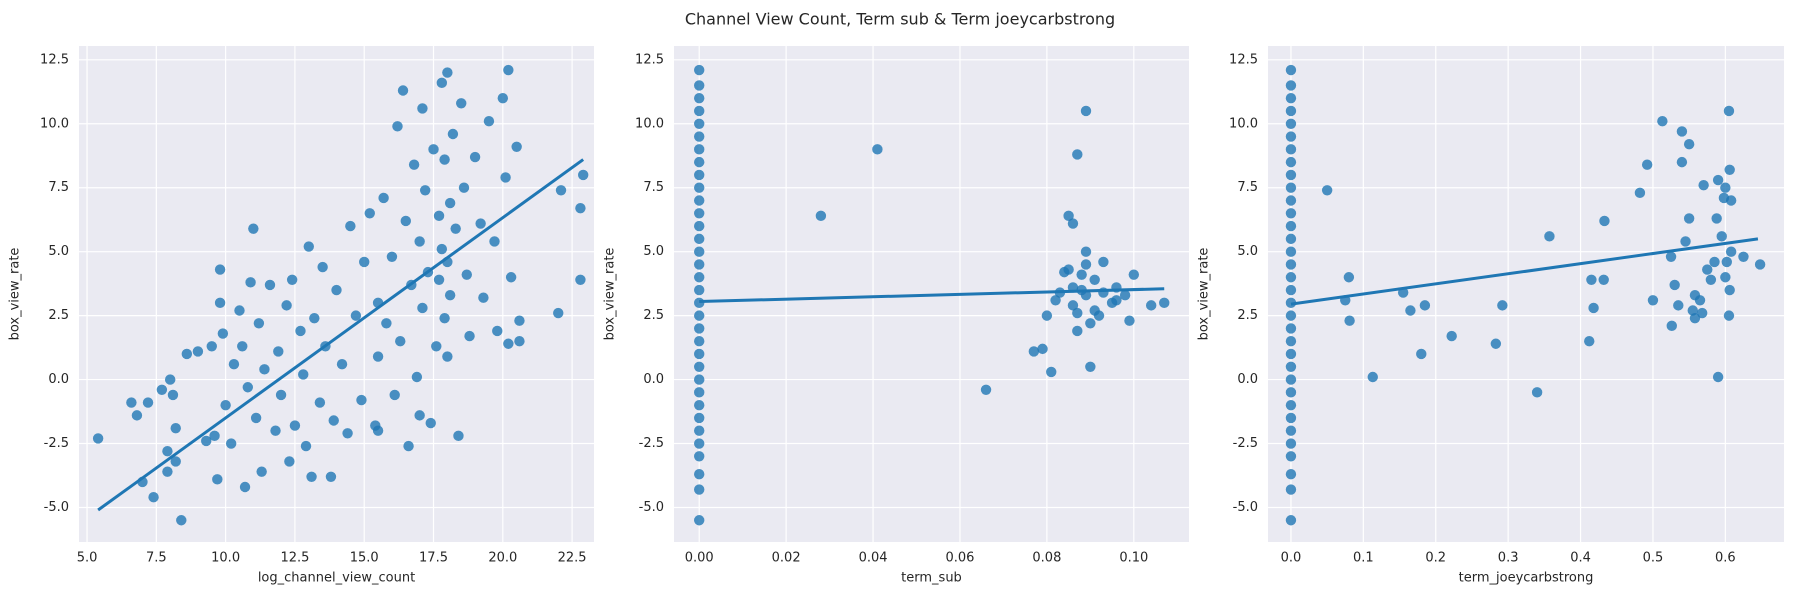 The height and width of the screenshot is (600, 1800). What do you see at coordinates (1363, 558) in the screenshot?
I see `x-tick-label: 0.1` at bounding box center [1363, 558].